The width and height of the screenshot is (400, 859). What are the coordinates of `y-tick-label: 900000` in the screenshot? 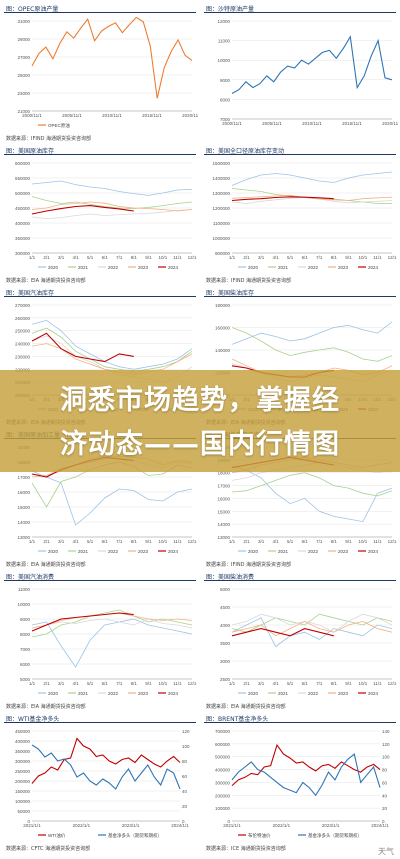 It's located at (223, 253).